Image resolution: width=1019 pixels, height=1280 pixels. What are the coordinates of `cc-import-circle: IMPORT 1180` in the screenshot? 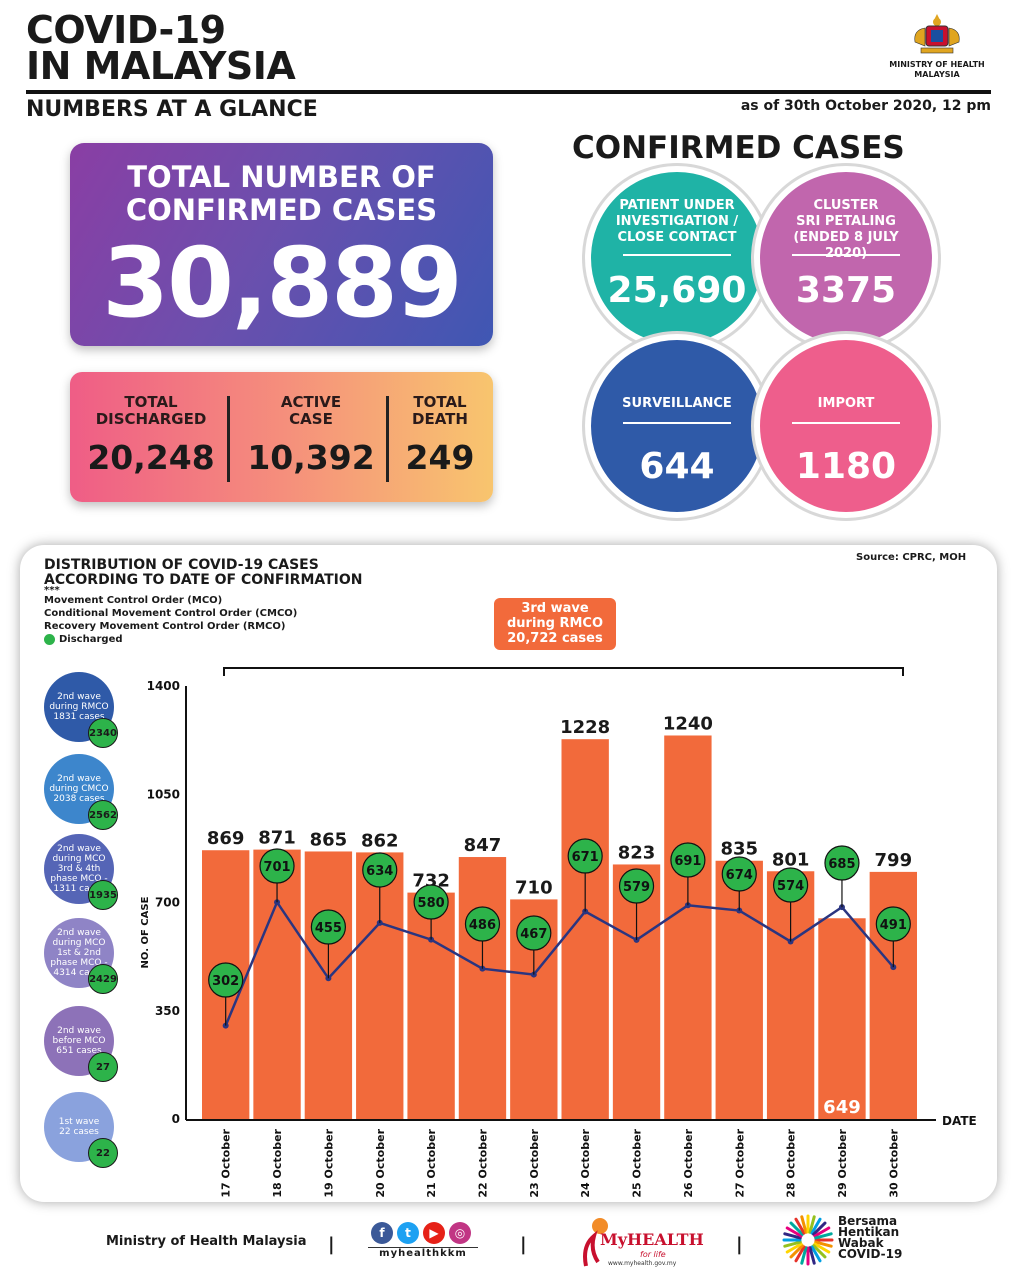 It's located at (846, 426).